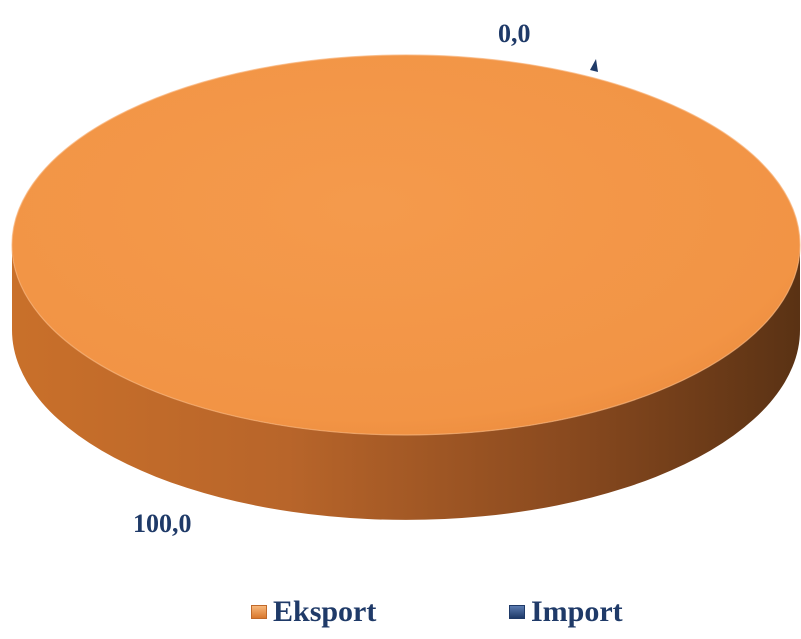  What do you see at coordinates (514, 33) in the screenshot?
I see `data-label-import: 0,0` at bounding box center [514, 33].